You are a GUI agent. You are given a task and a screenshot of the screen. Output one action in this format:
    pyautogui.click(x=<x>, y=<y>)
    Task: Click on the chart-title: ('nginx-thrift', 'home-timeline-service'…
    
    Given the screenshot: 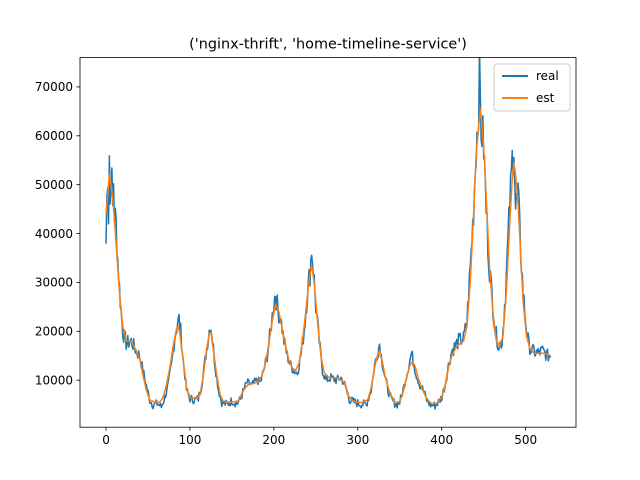 What is the action you would take?
    pyautogui.click(x=328, y=45)
    